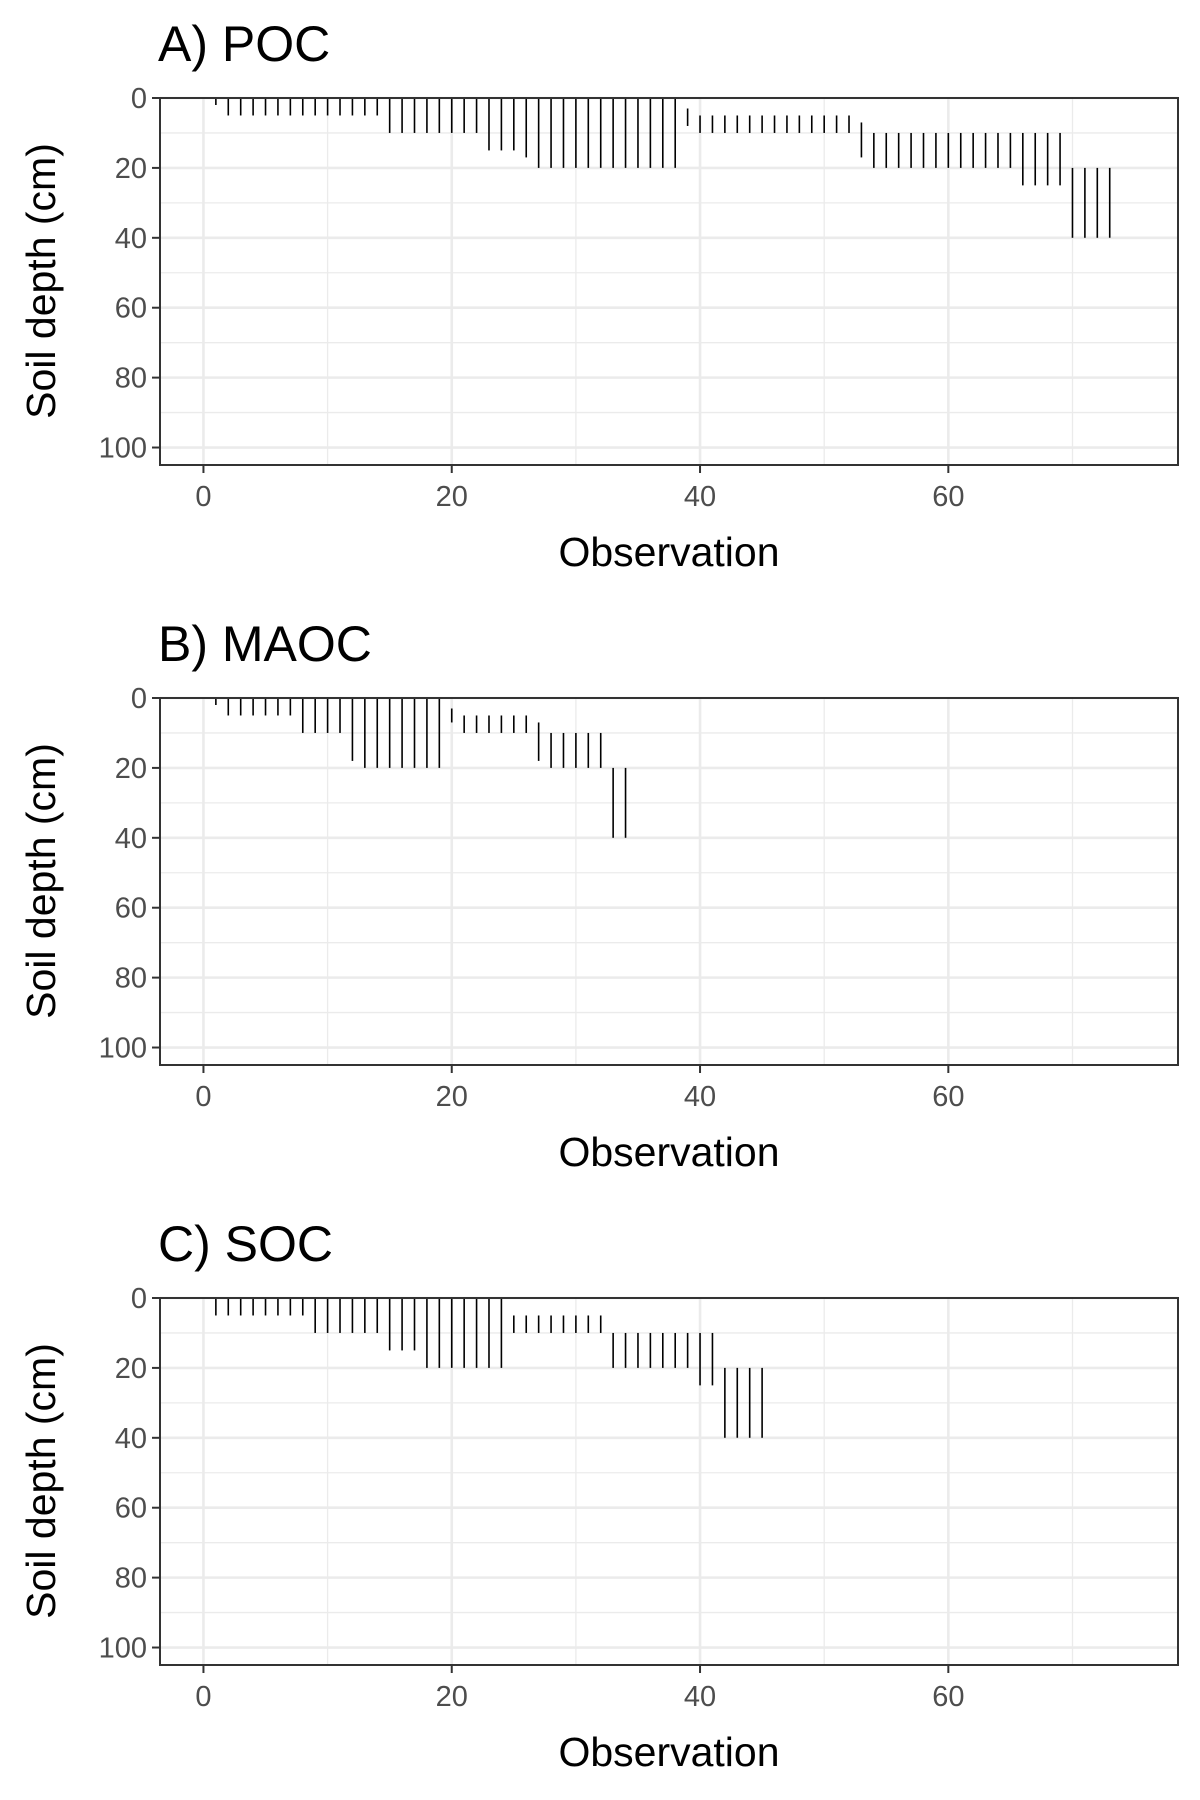 The width and height of the screenshot is (1200, 1800). What do you see at coordinates (244, 44) in the screenshot?
I see `panel-title: A) POC` at bounding box center [244, 44].